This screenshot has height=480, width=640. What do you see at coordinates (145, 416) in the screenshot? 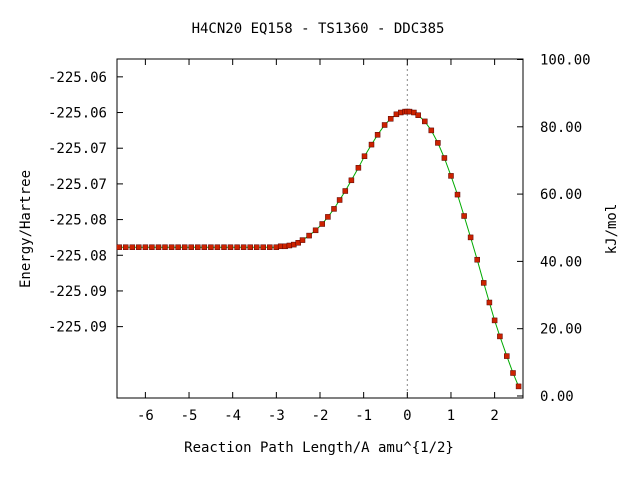
I see `x-tick-label: -6` at bounding box center [145, 416].